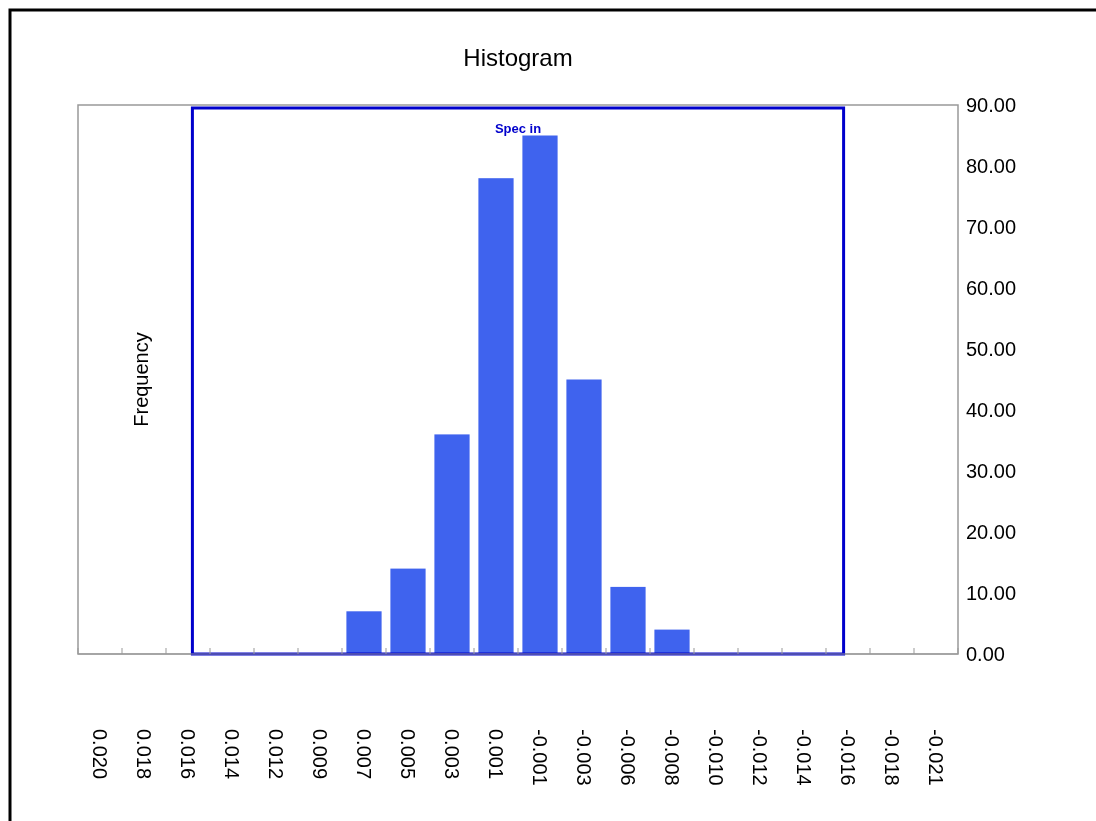 This screenshot has height=821, width=1096. Describe the element at coordinates (452, 754) in the screenshot. I see `x-tick-label: 0.003` at that location.